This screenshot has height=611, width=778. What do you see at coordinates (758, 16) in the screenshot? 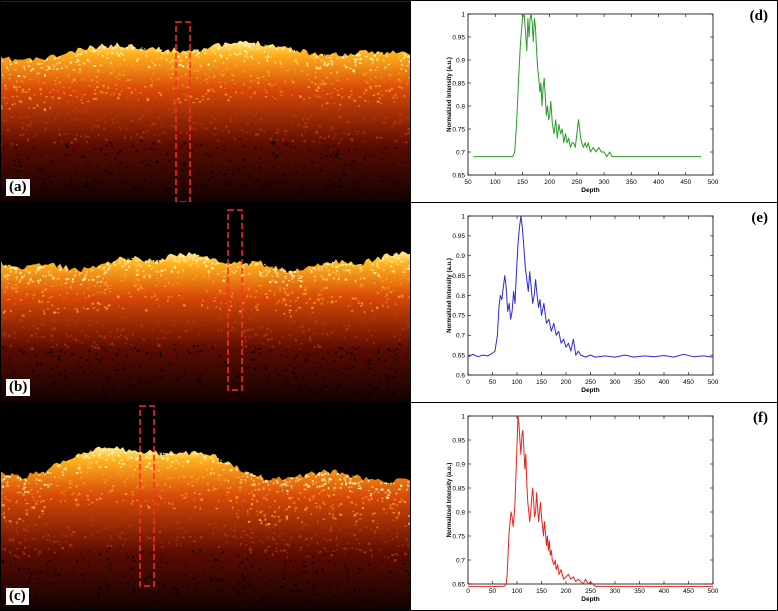
I see `panel-label-d: (d)` at bounding box center [758, 16].